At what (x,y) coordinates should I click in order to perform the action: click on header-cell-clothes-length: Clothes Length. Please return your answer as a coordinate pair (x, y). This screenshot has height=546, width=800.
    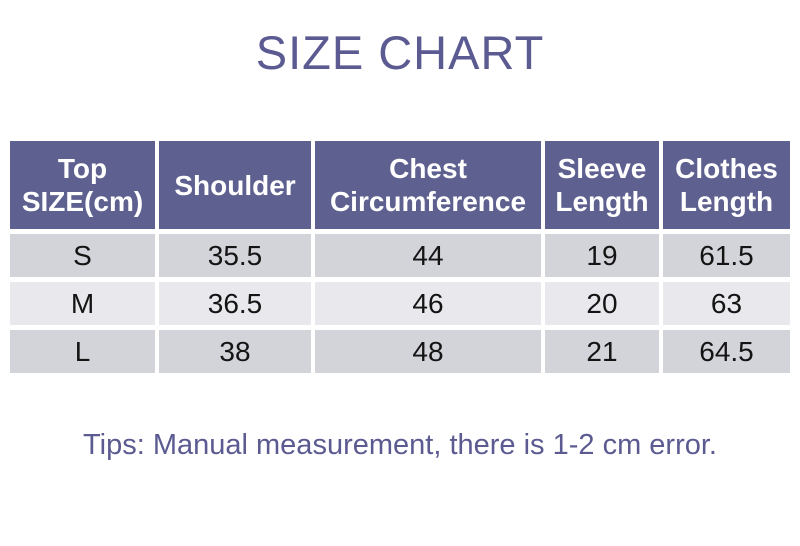
    Looking at the image, I should click on (726, 185).